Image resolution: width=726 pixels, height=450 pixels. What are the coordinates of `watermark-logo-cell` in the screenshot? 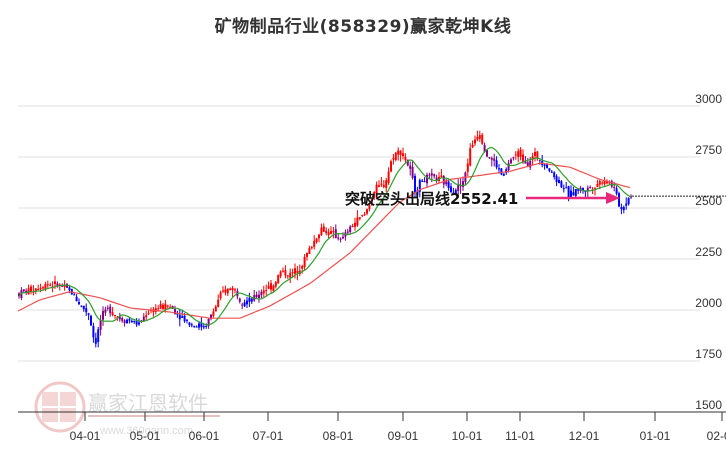 It's located at (68, 399).